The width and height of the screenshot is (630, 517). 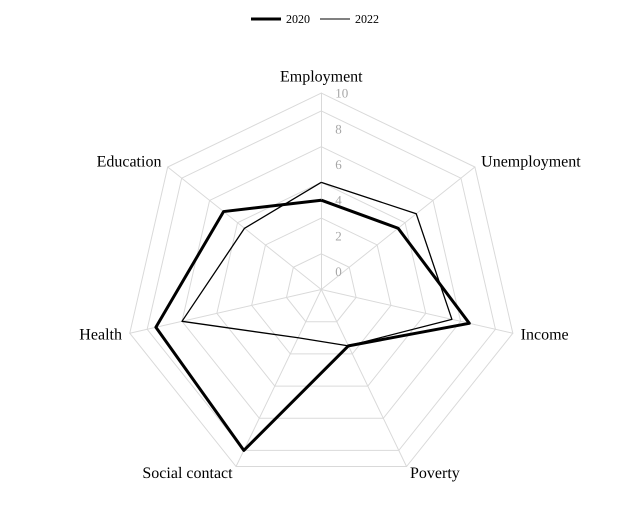 What do you see at coordinates (367, 19) in the screenshot?
I see `legend-label: 2022` at bounding box center [367, 19].